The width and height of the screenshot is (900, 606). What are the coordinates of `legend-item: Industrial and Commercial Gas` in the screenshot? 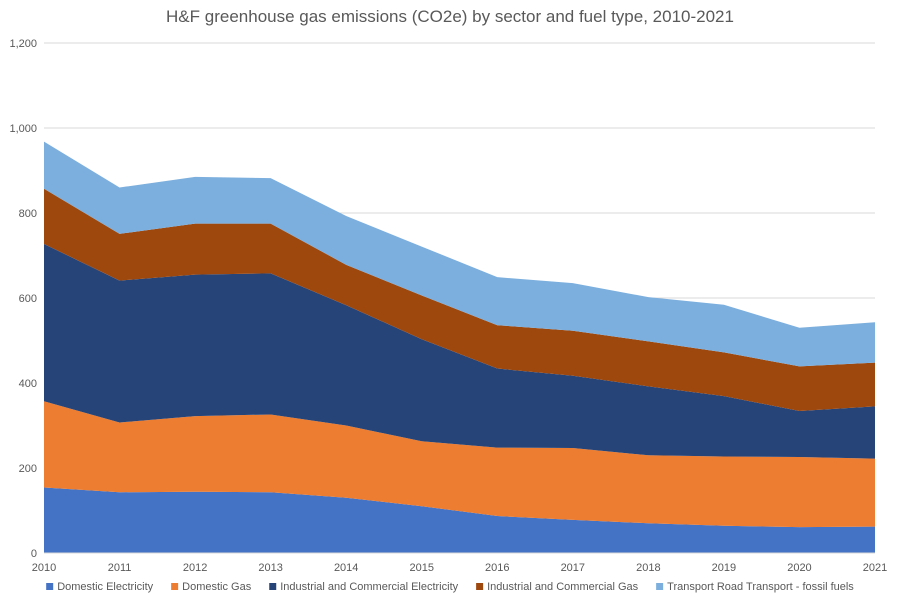 It's located at (557, 587).